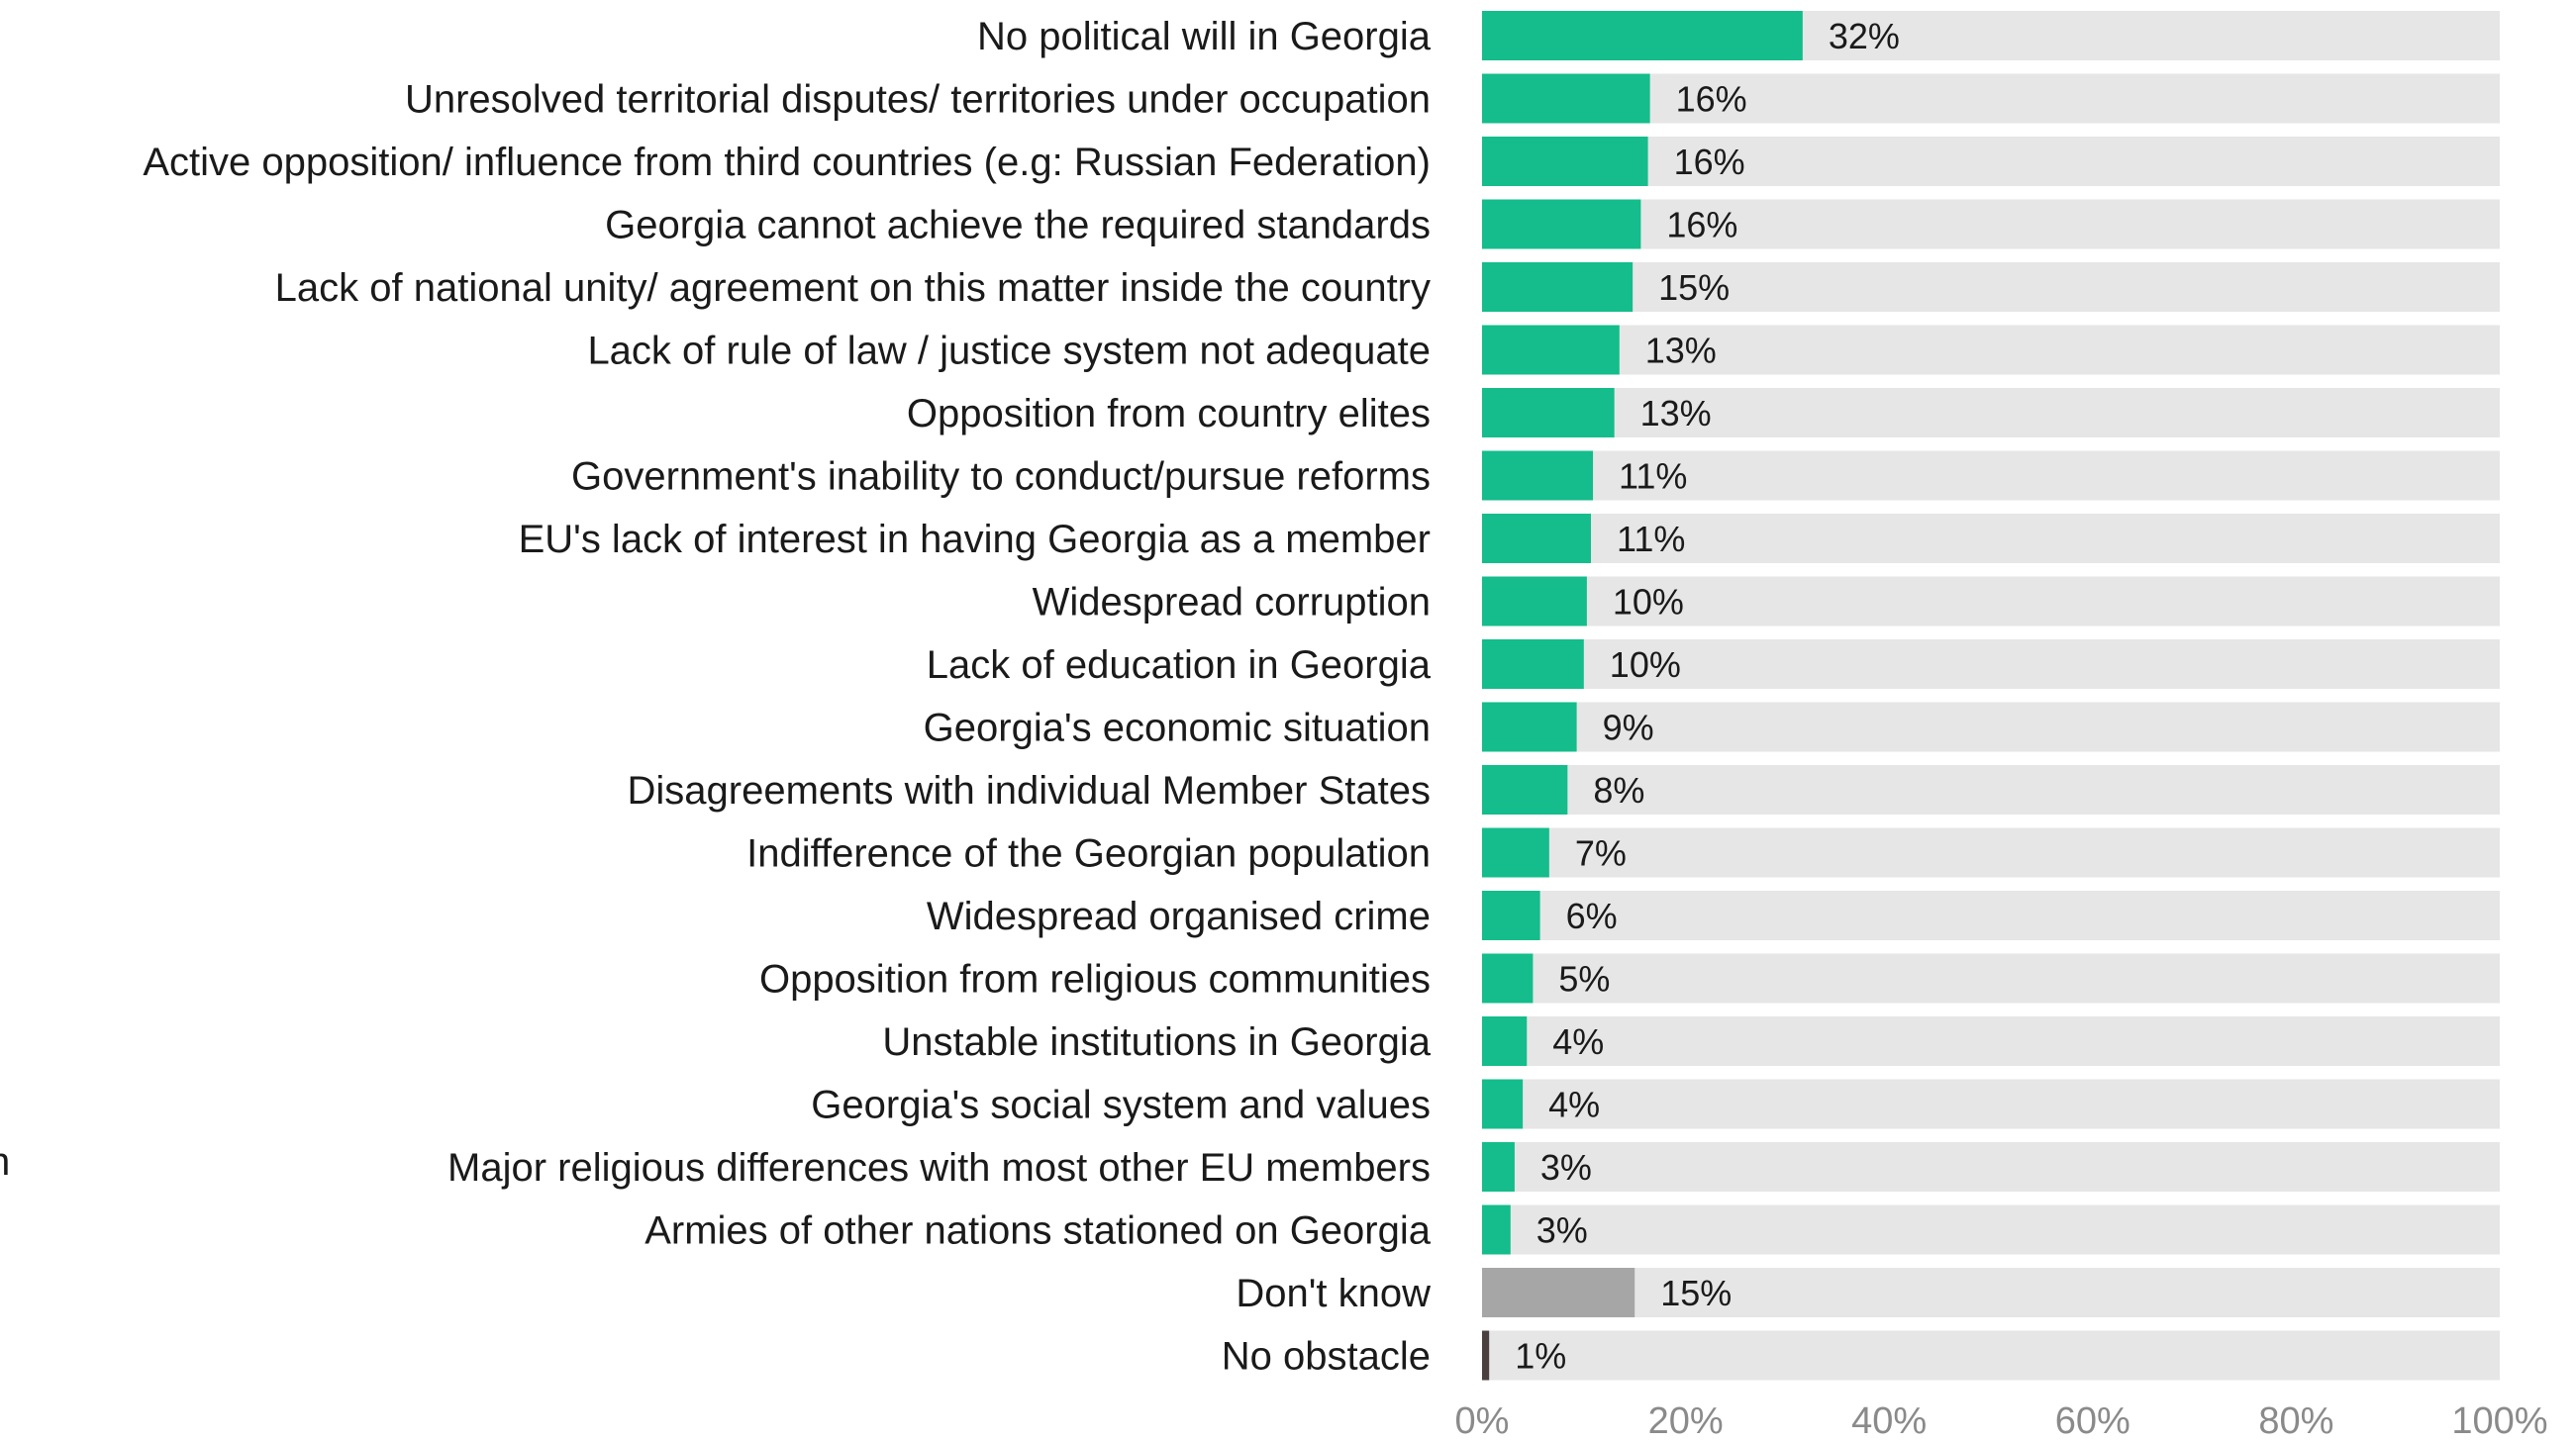 The width and height of the screenshot is (2576, 1443). I want to click on bar-row: Widespread organised crime 6%, so click(1713, 915).